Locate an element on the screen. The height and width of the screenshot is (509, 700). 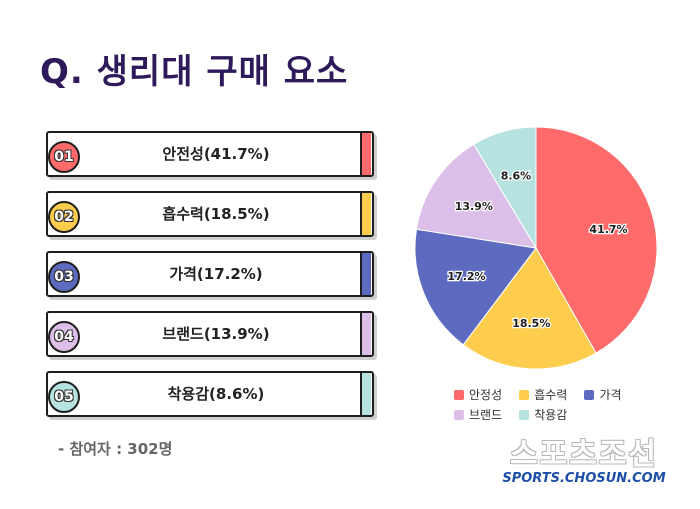
legend-item: 안정성 is located at coordinates (478, 394).